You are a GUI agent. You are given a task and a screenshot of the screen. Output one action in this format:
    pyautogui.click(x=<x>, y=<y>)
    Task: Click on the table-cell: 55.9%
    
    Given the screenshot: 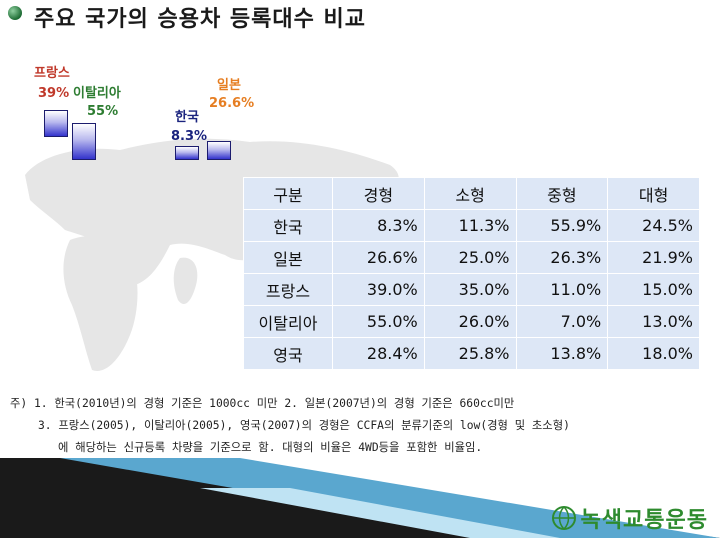 What is the action you would take?
    pyautogui.click(x=562, y=225)
    